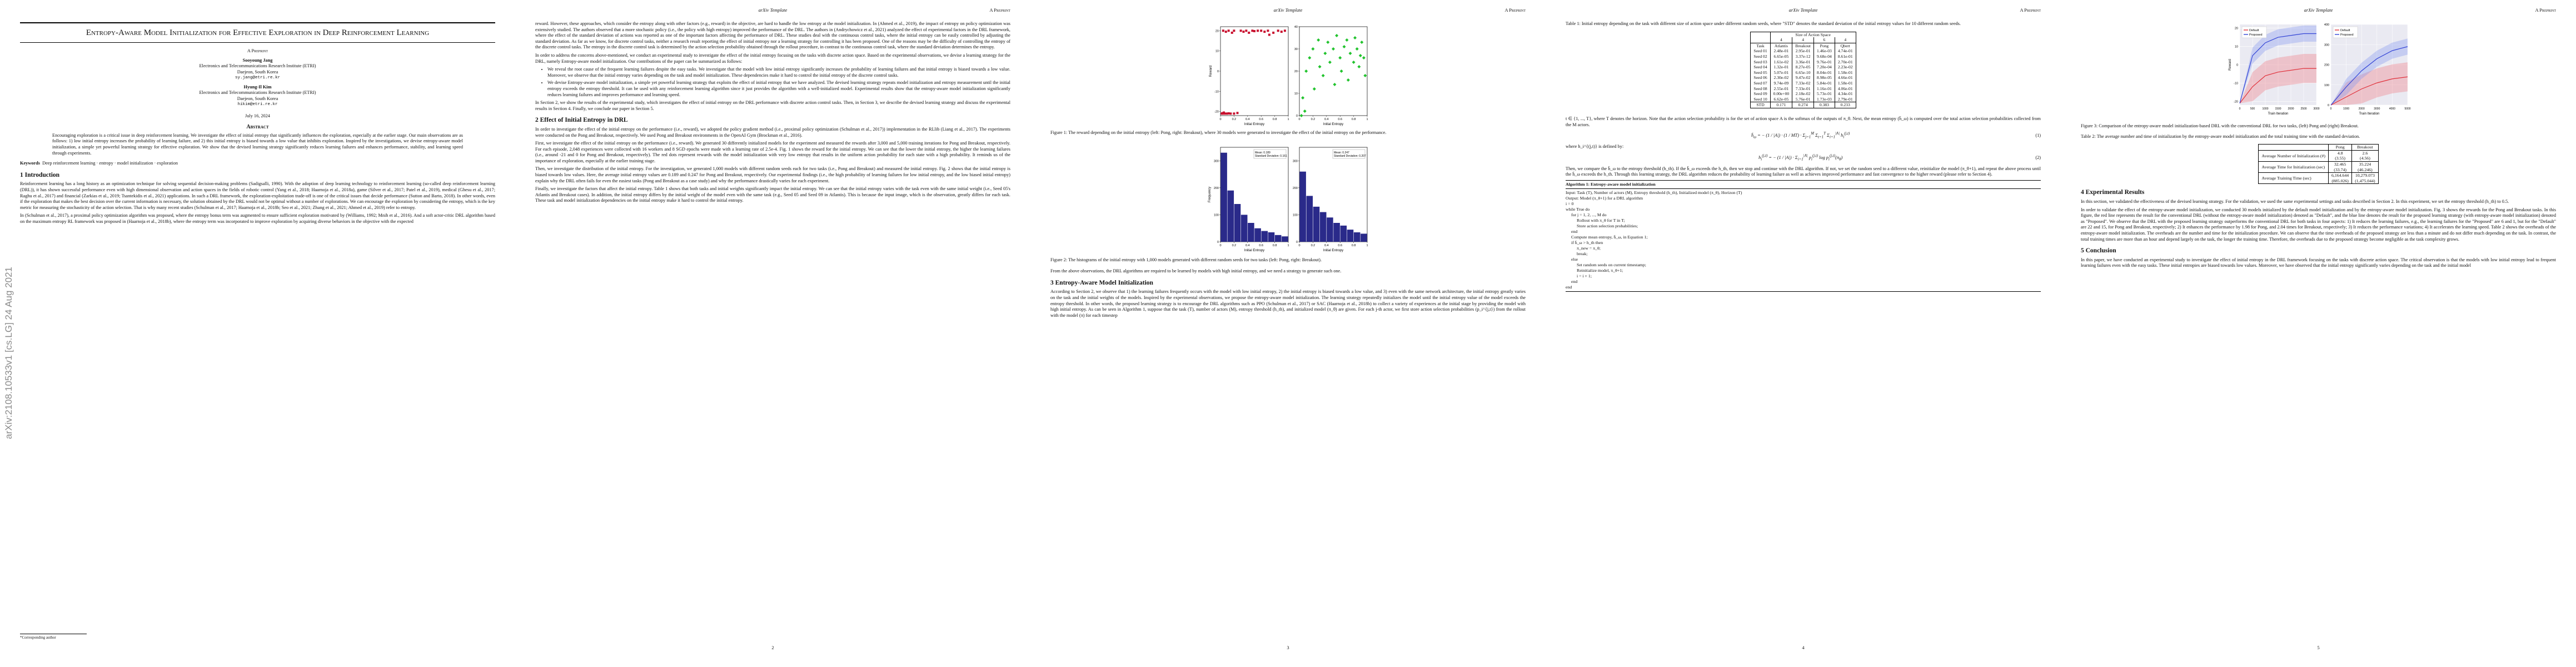 Image resolution: width=2576 pixels, height=667 pixels. Describe the element at coordinates (1845, 105) in the screenshot. I see `table-cell: 0.233` at that location.